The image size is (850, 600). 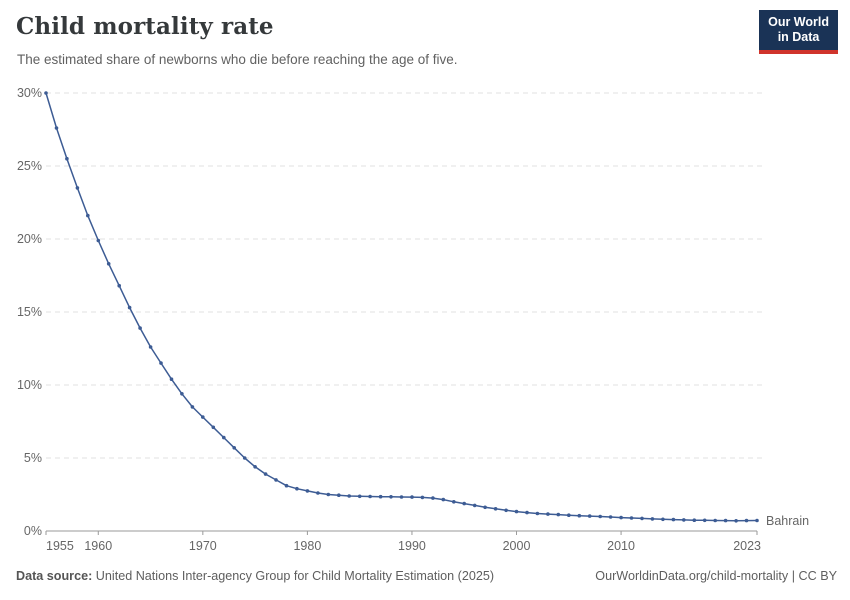 What do you see at coordinates (98, 240) in the screenshot?
I see `data-point-1960` at bounding box center [98, 240].